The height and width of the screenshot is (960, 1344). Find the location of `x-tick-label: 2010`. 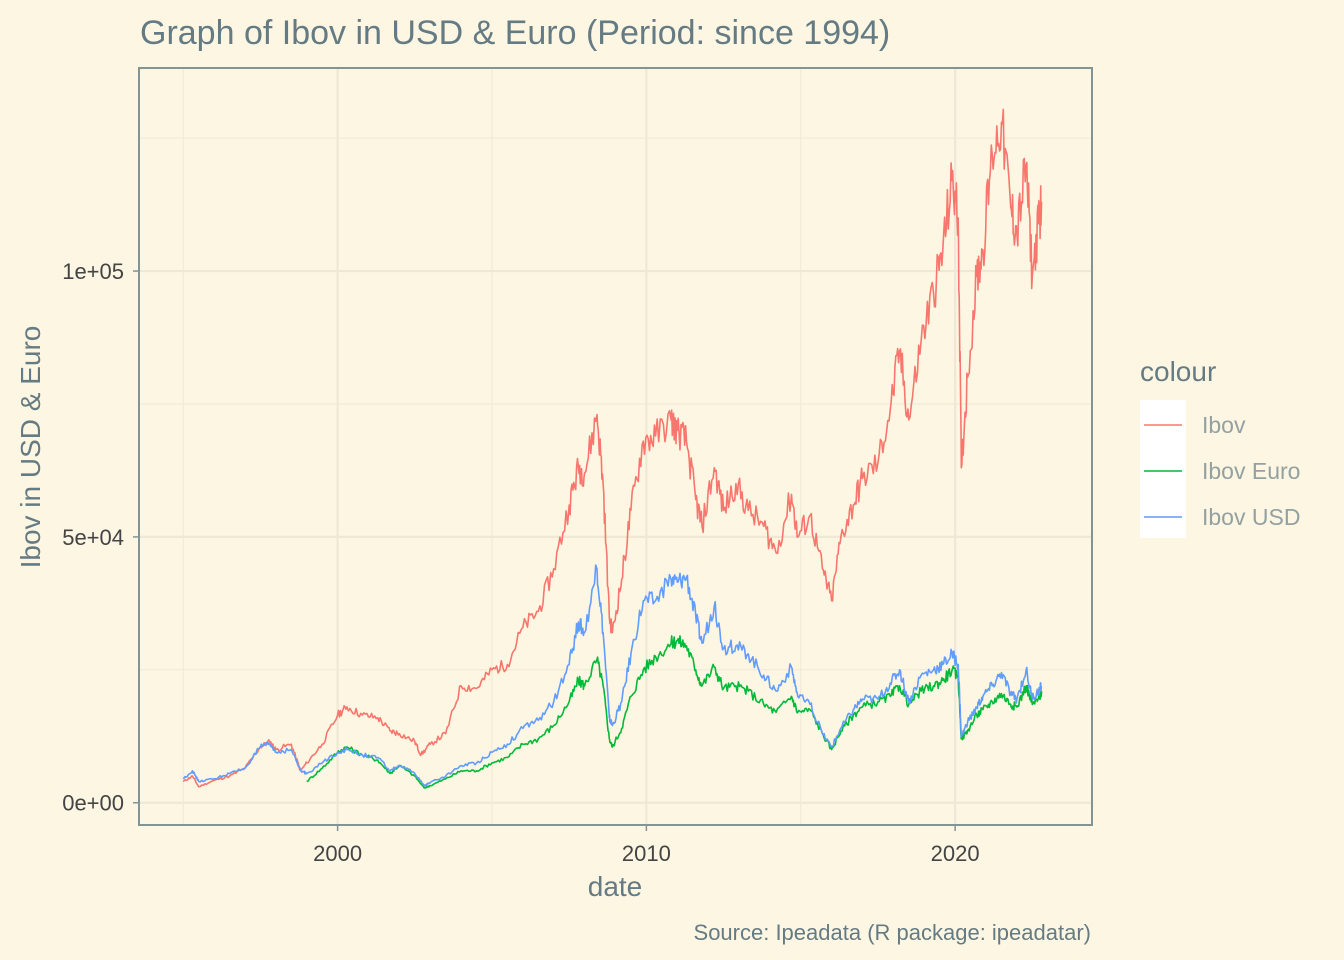

x-tick-label: 2010 is located at coordinates (646, 853).